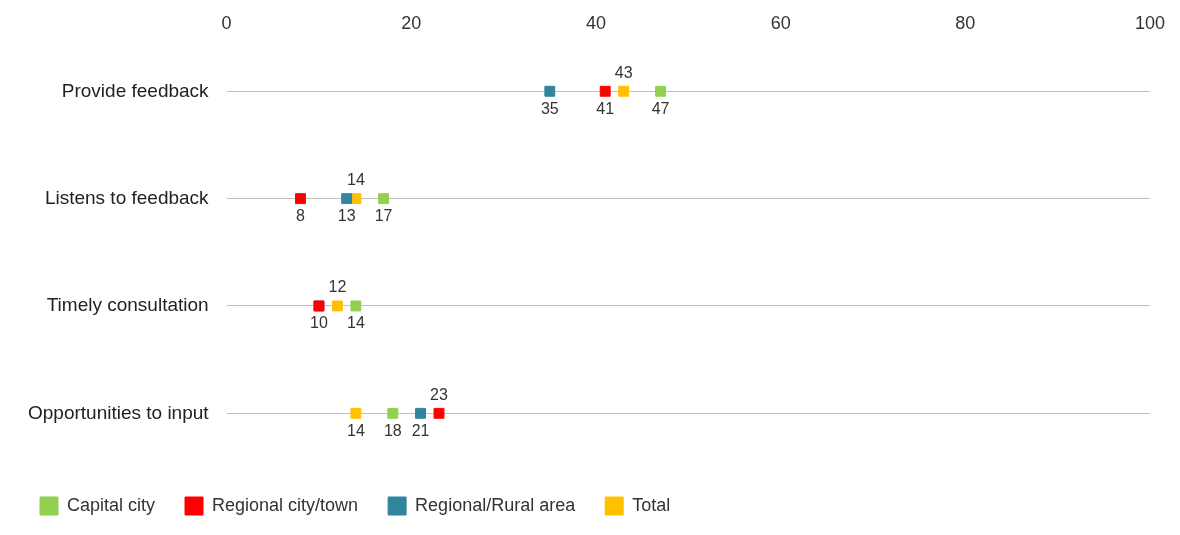  Describe the element at coordinates (549, 108) in the screenshot. I see `data-label: 35` at that location.